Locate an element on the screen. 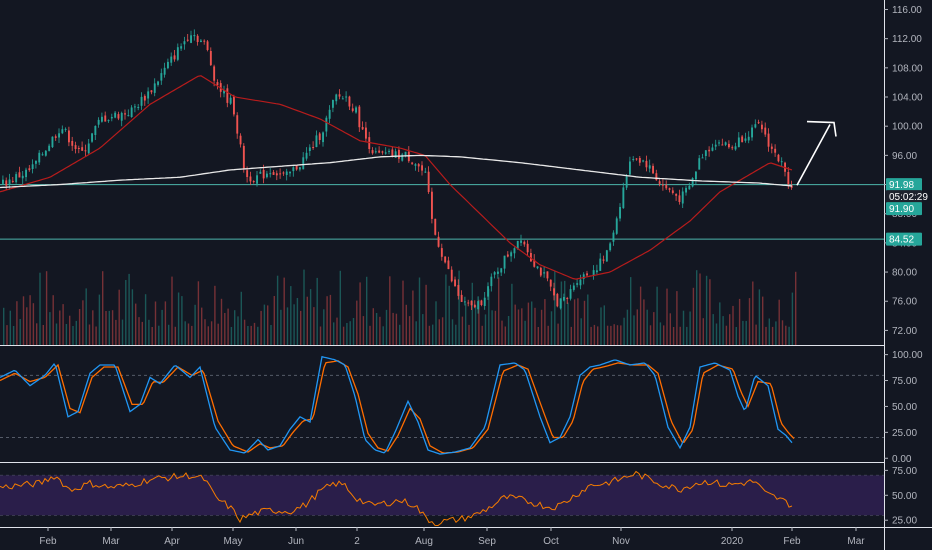 This screenshot has width=932, height=550. stoch-tick-label: 25.00 is located at coordinates (904, 433).